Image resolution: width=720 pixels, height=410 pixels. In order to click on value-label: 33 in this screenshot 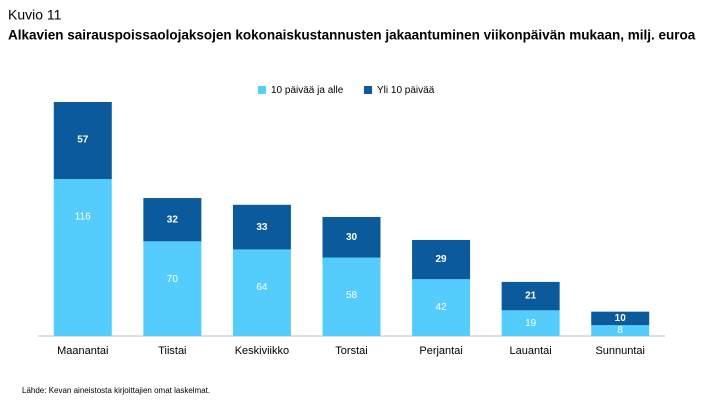, I will do `click(262, 227)`.